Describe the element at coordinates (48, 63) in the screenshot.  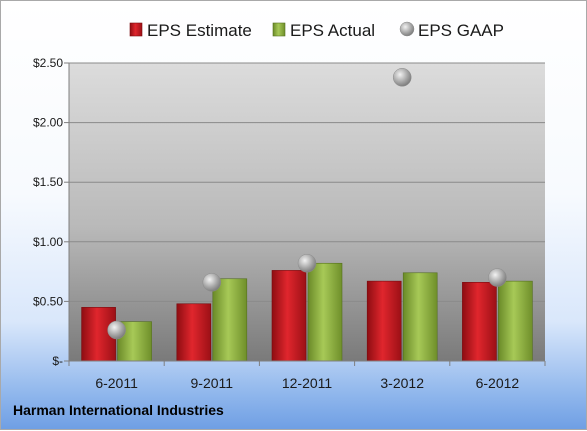
I see `y-tick-label: $2.50` at that location.